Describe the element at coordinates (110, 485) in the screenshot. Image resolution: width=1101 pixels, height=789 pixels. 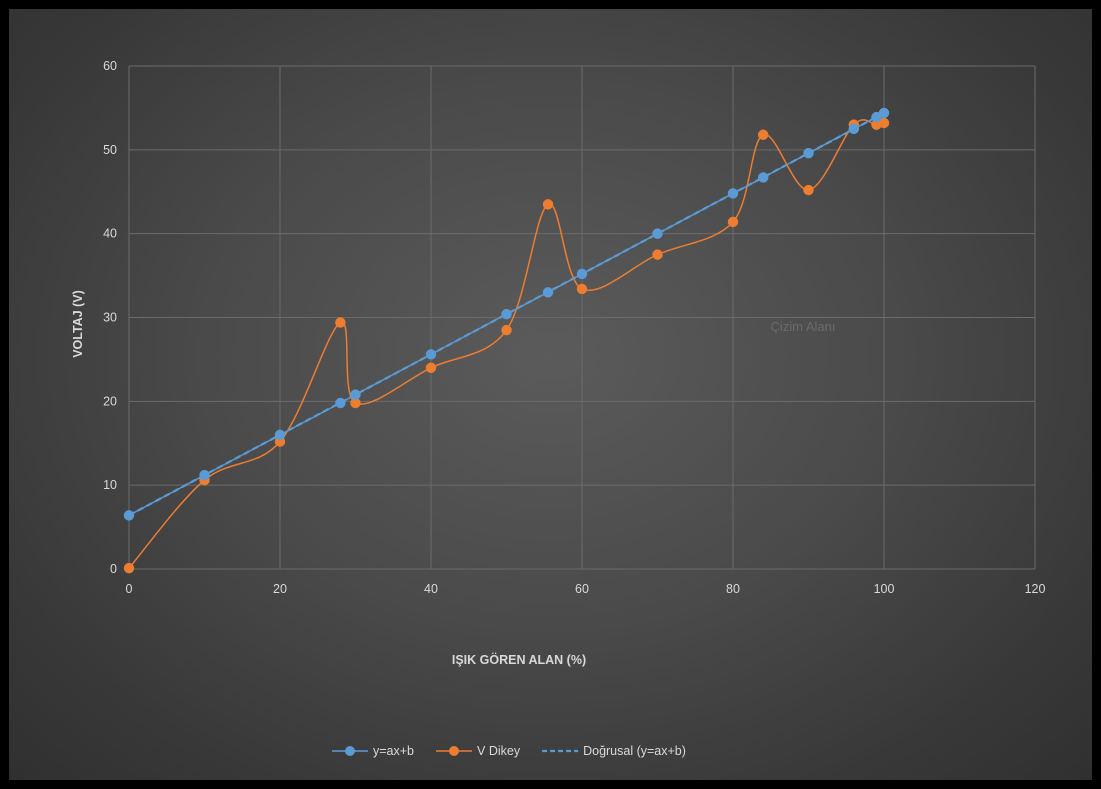
I see `y-tick-label: 10` at that location.